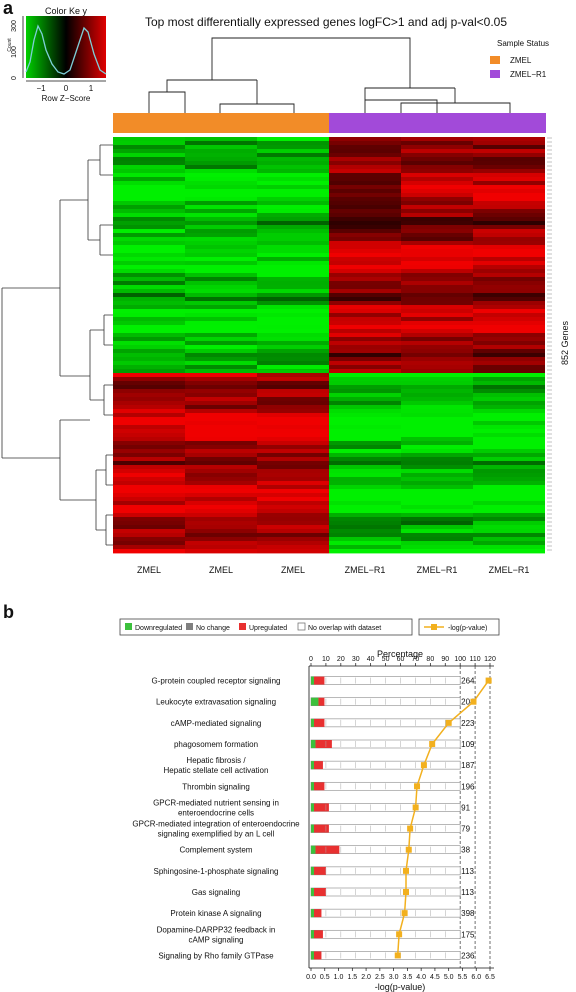 The width and height of the screenshot is (576, 992). I want to click on legend-swatch-zmel, so click(495, 60).